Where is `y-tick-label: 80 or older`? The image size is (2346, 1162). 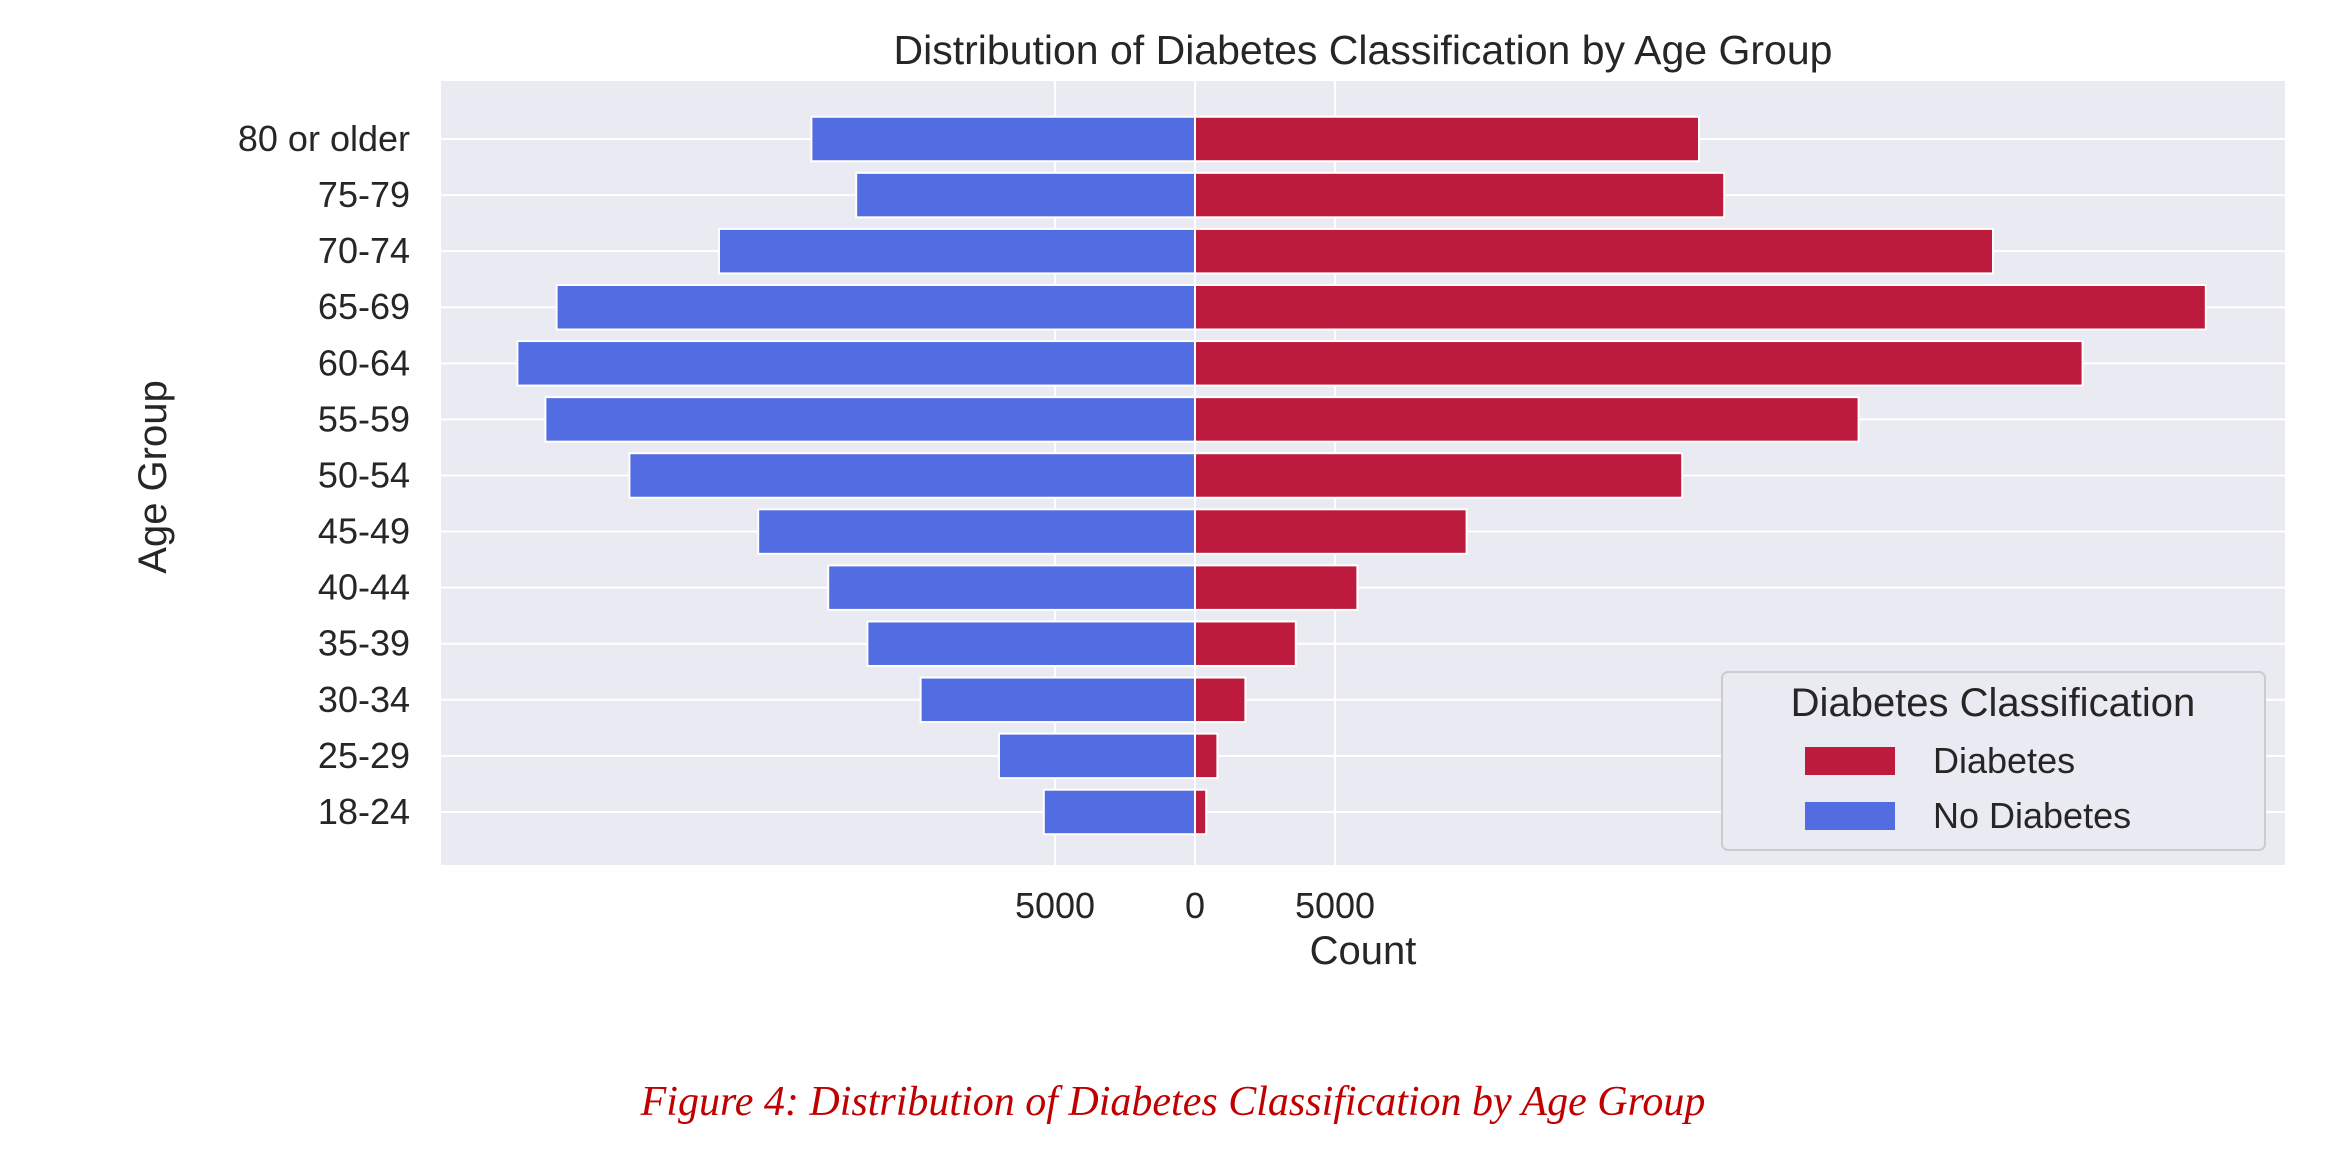
y-tick-label: 80 or older is located at coordinates (324, 138).